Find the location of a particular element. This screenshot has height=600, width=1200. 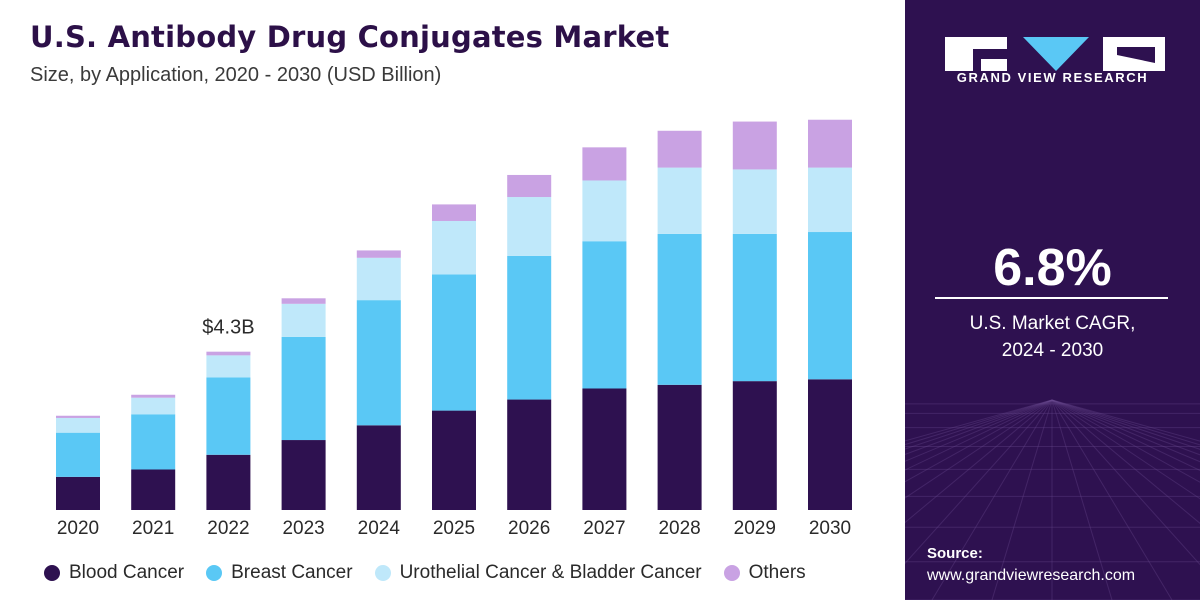

value-annotation: $4.3B is located at coordinates (228, 328).